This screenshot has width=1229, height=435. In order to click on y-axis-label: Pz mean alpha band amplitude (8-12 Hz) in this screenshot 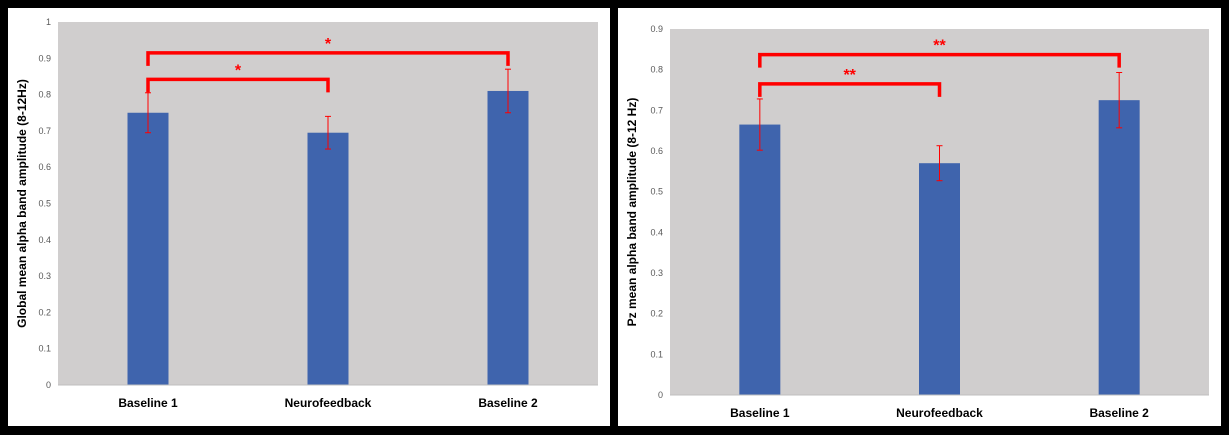, I will do `click(632, 212)`.